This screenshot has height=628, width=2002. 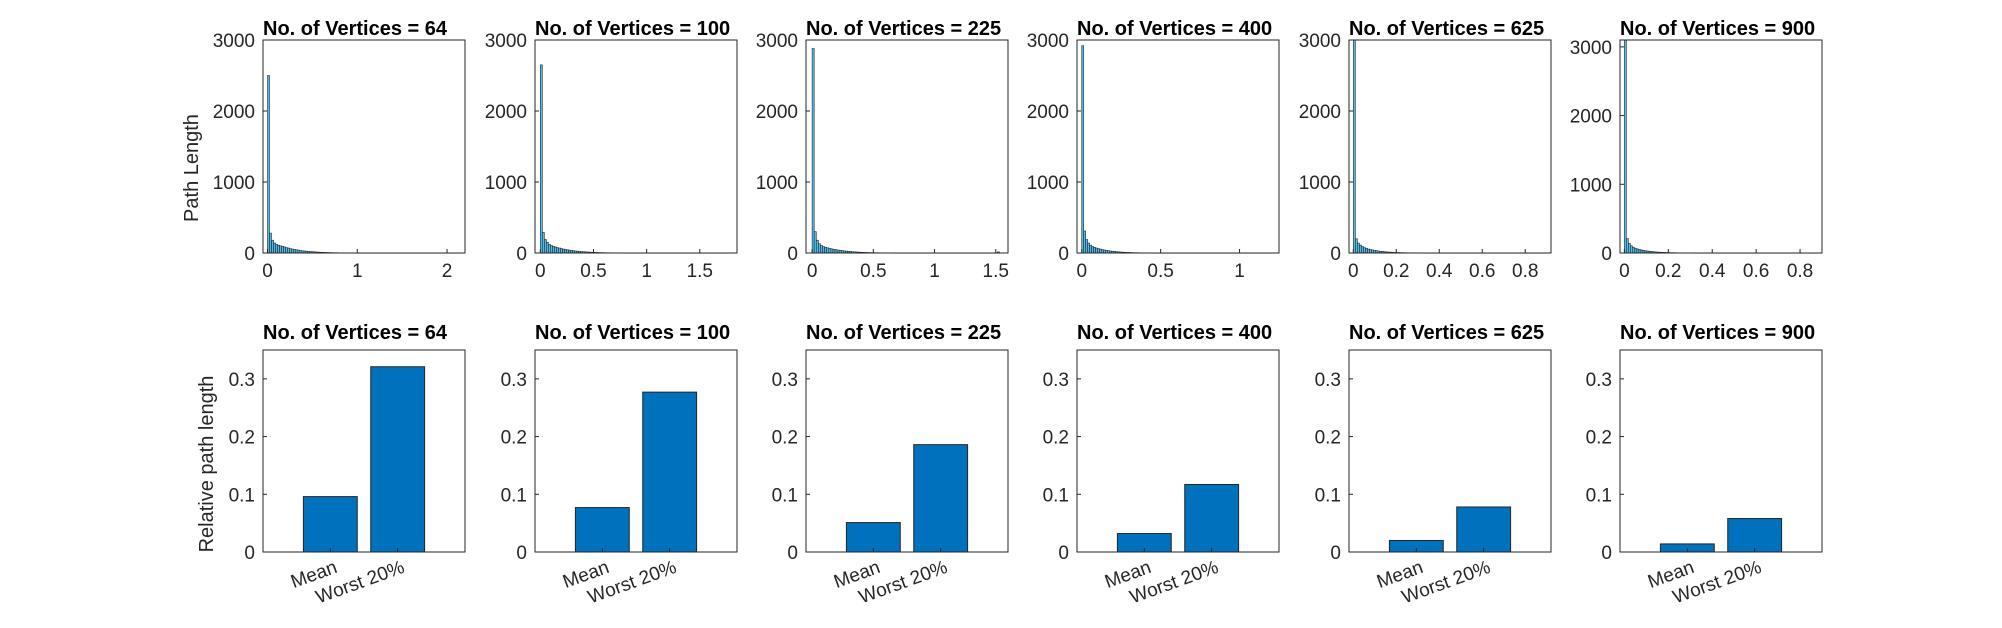 I want to click on x-tick-label: 1.5, so click(x=700, y=271).